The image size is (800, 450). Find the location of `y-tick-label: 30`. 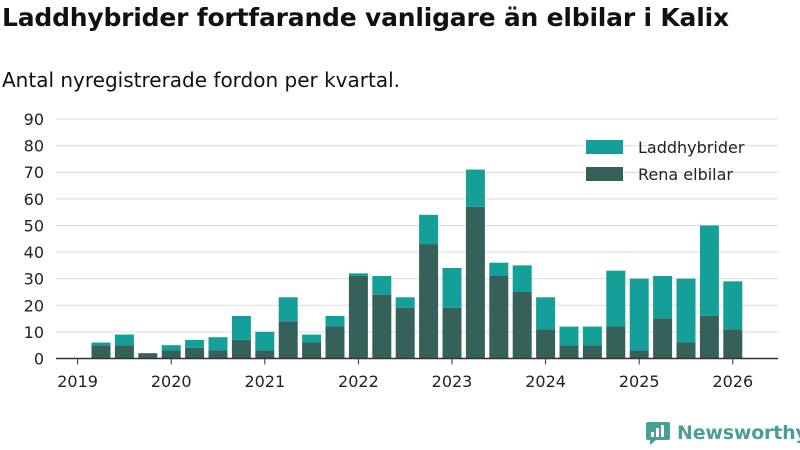

y-tick-label: 30 is located at coordinates (34, 279).